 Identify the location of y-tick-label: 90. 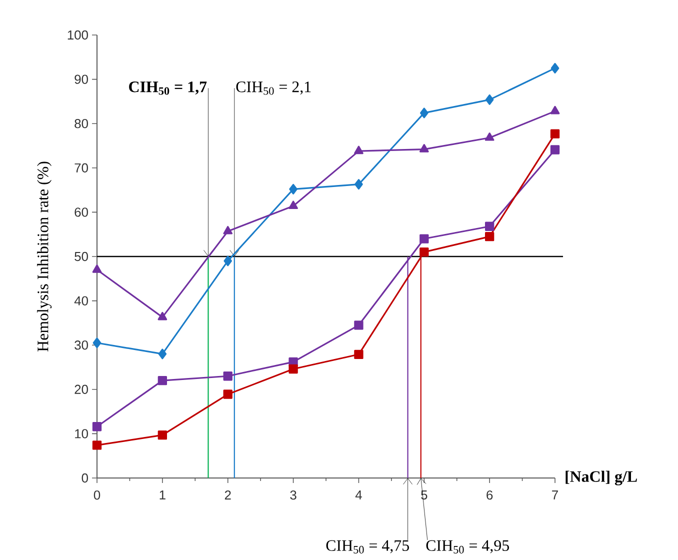
(81, 79).